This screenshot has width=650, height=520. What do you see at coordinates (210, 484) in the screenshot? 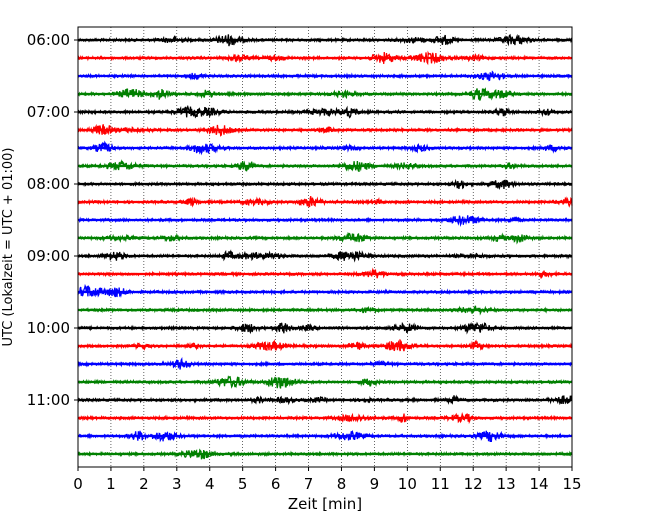
I see `x-tick-label: 4` at bounding box center [210, 484].